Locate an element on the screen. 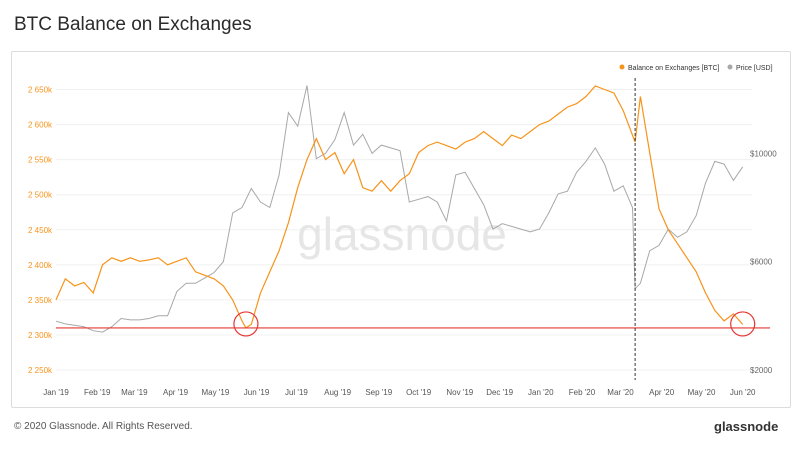 The image size is (800, 449). legend-label-price: Price [USD] is located at coordinates (754, 68).